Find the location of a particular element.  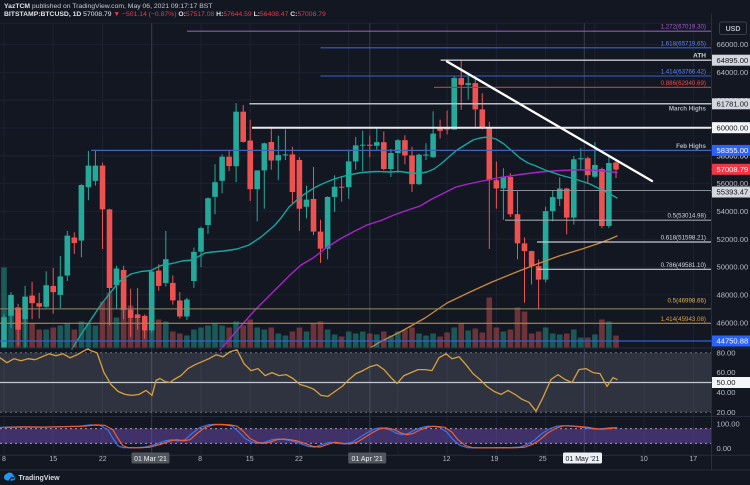

svg-text: 25 is located at coordinates (543, 459).